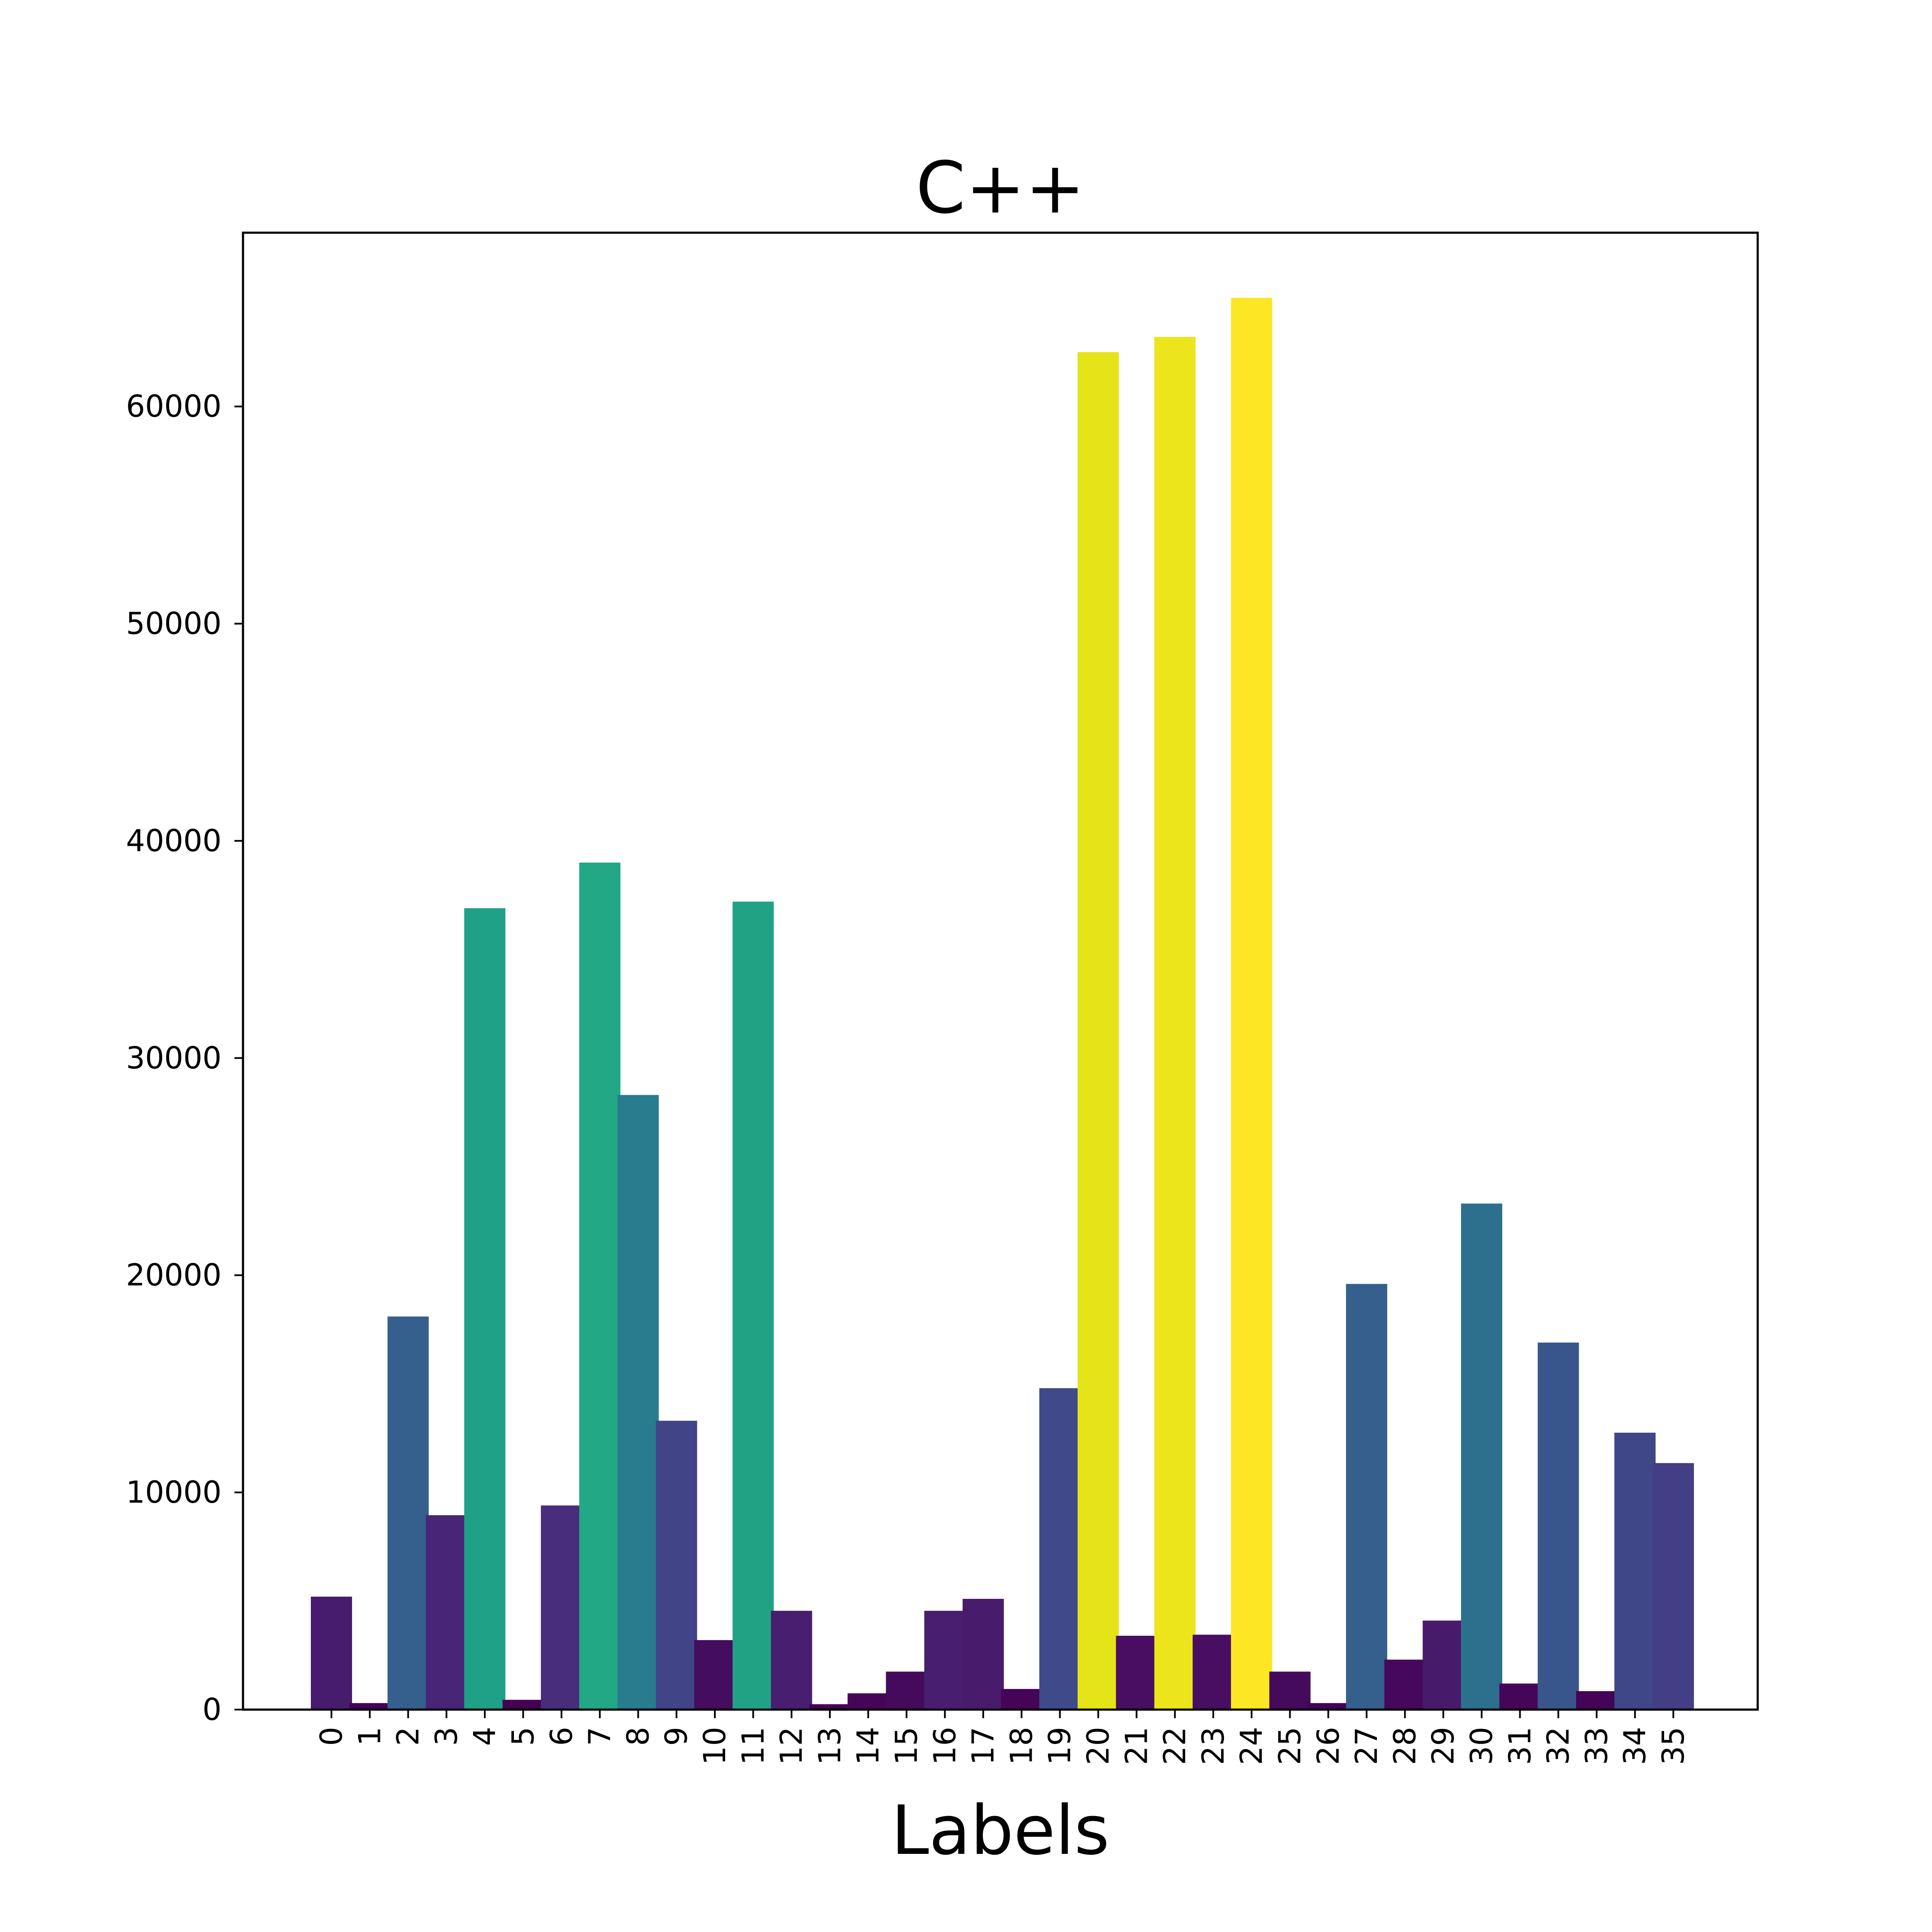  I want to click on x-tick-label: 22, so click(1175, 1746).